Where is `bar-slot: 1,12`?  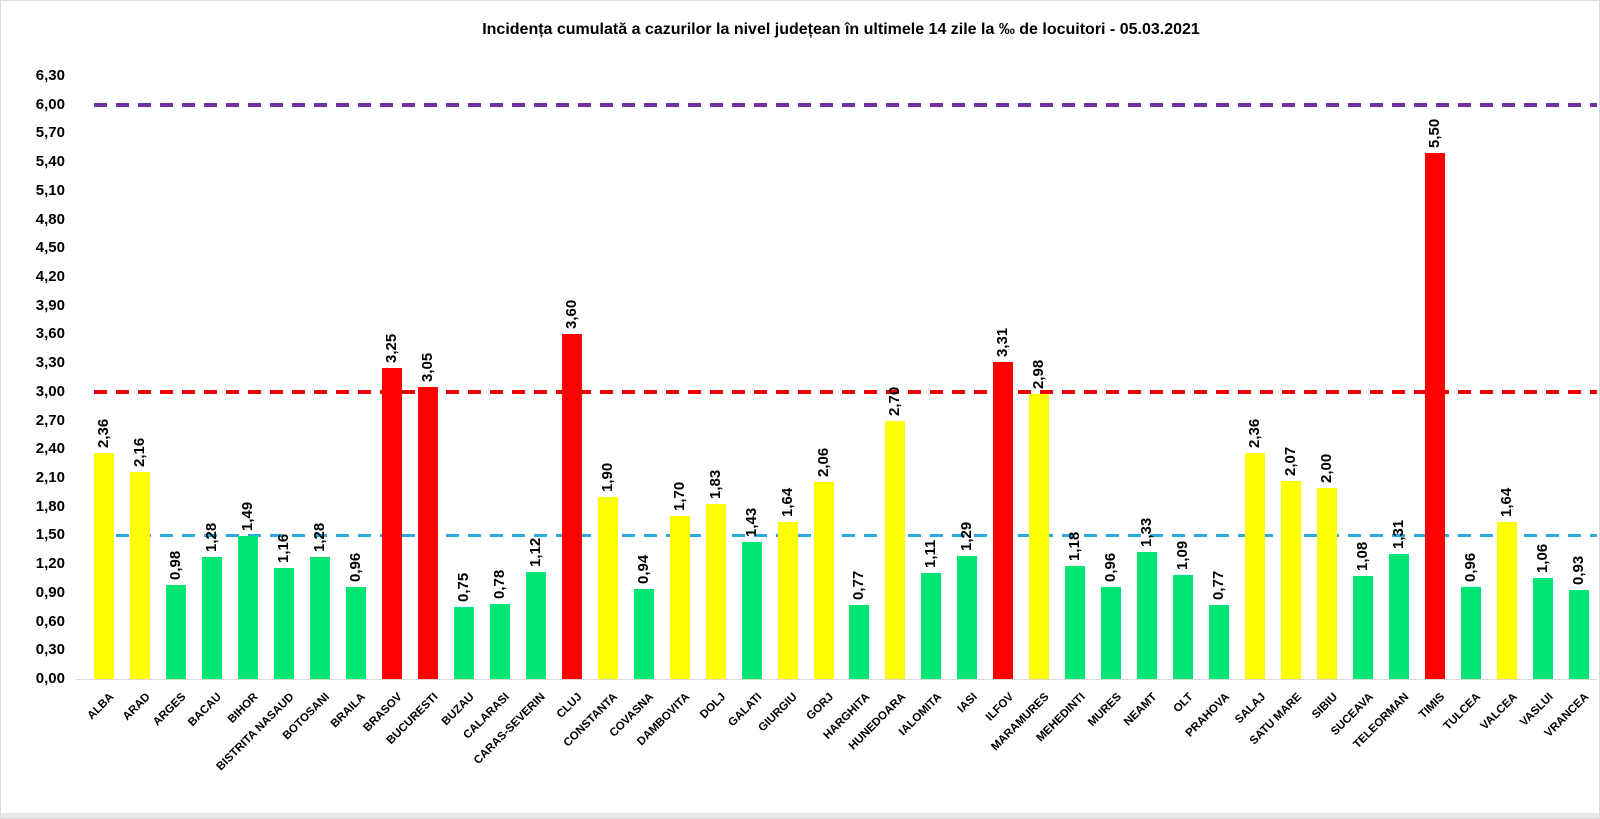
bar-slot: 1,12 is located at coordinates (536, 377).